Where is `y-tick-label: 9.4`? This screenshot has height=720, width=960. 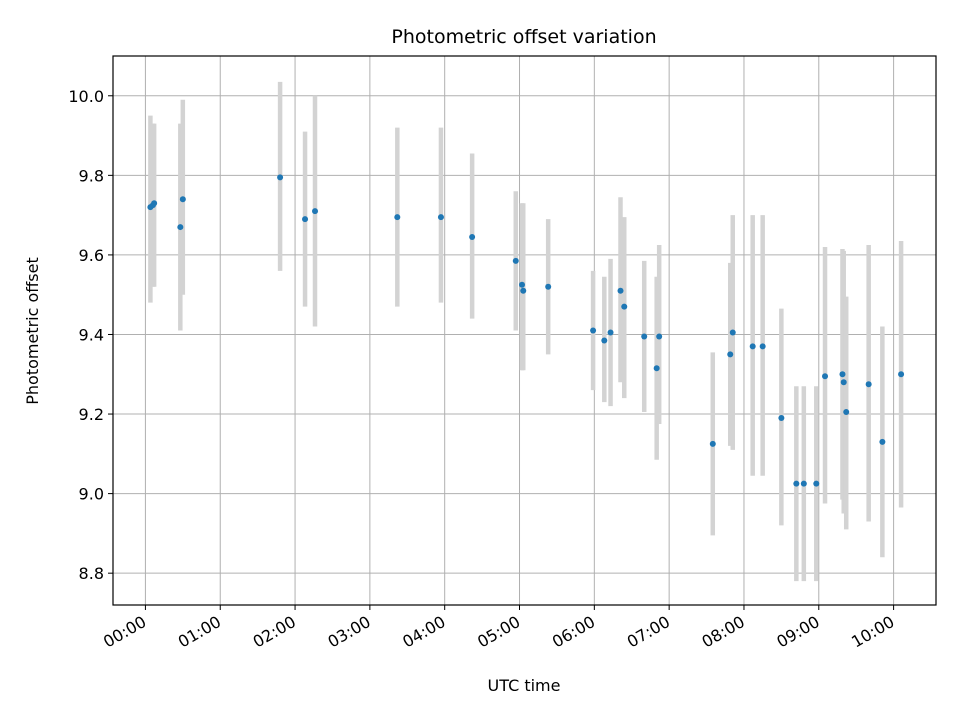 y-tick-label: 9.4 is located at coordinates (91, 334).